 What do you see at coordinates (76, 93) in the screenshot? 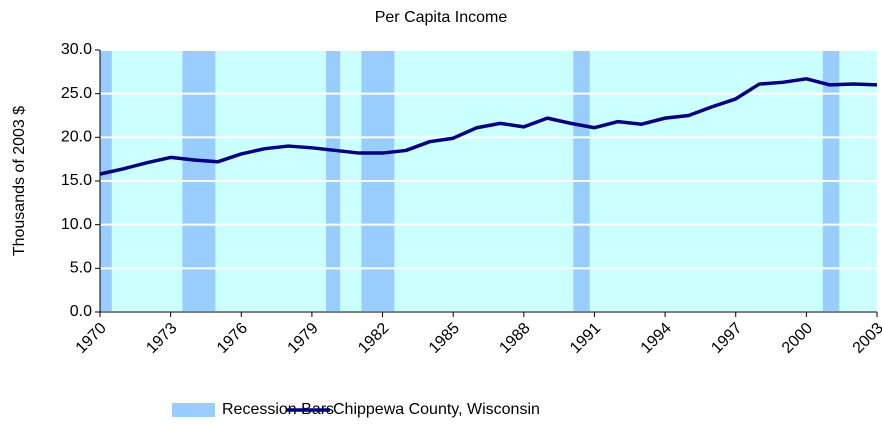
I see `y-tick-label: 25.0` at bounding box center [76, 93].